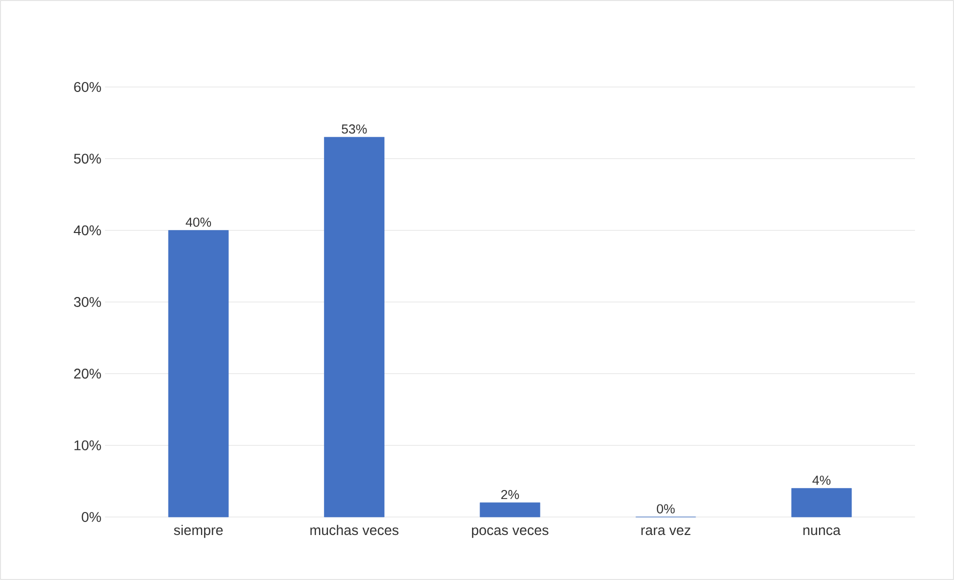 This screenshot has width=954, height=580. What do you see at coordinates (87, 87) in the screenshot?
I see `y-tick-label: 60%` at bounding box center [87, 87].